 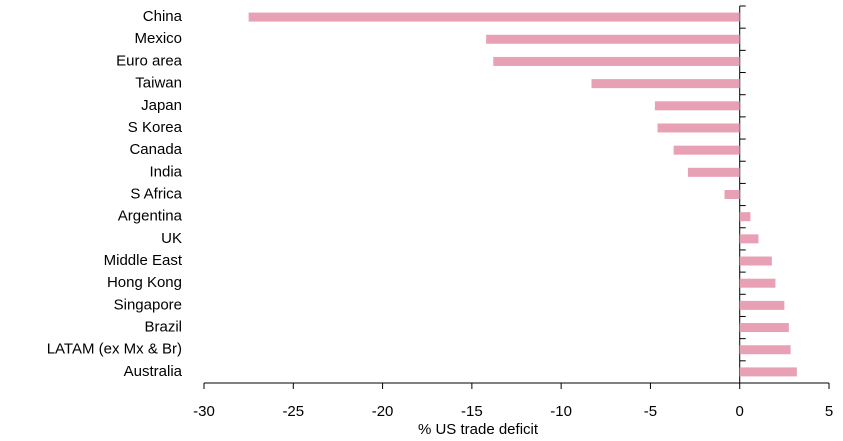 What do you see at coordinates (155, 127) in the screenshot?
I see `y-tick-label: S Korea` at bounding box center [155, 127].